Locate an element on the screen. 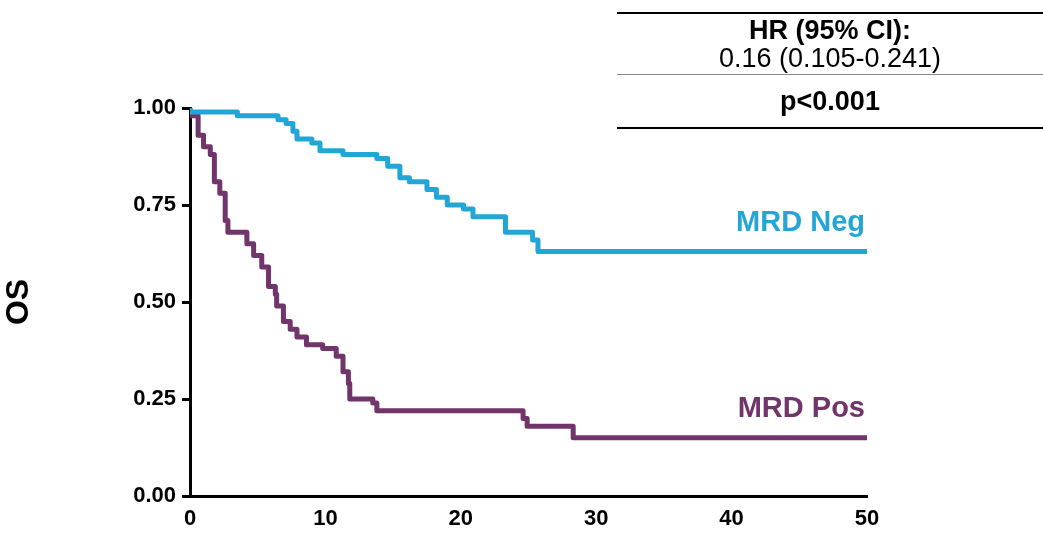  x-tick-label: 20 is located at coordinates (461, 518).